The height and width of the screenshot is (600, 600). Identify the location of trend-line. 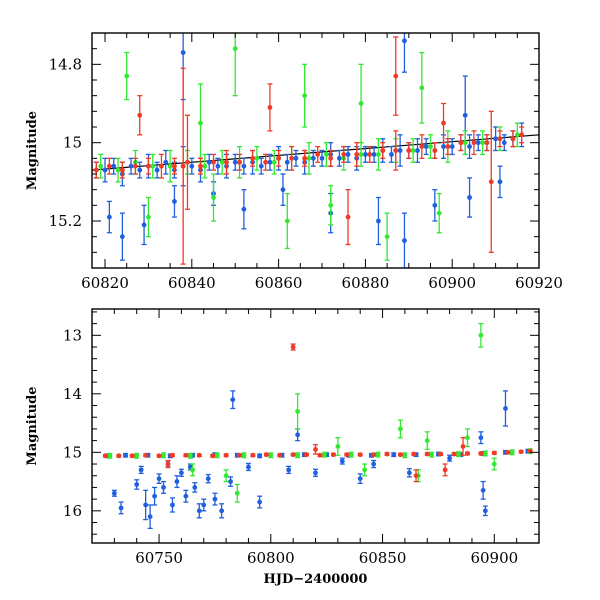
(315, 152).